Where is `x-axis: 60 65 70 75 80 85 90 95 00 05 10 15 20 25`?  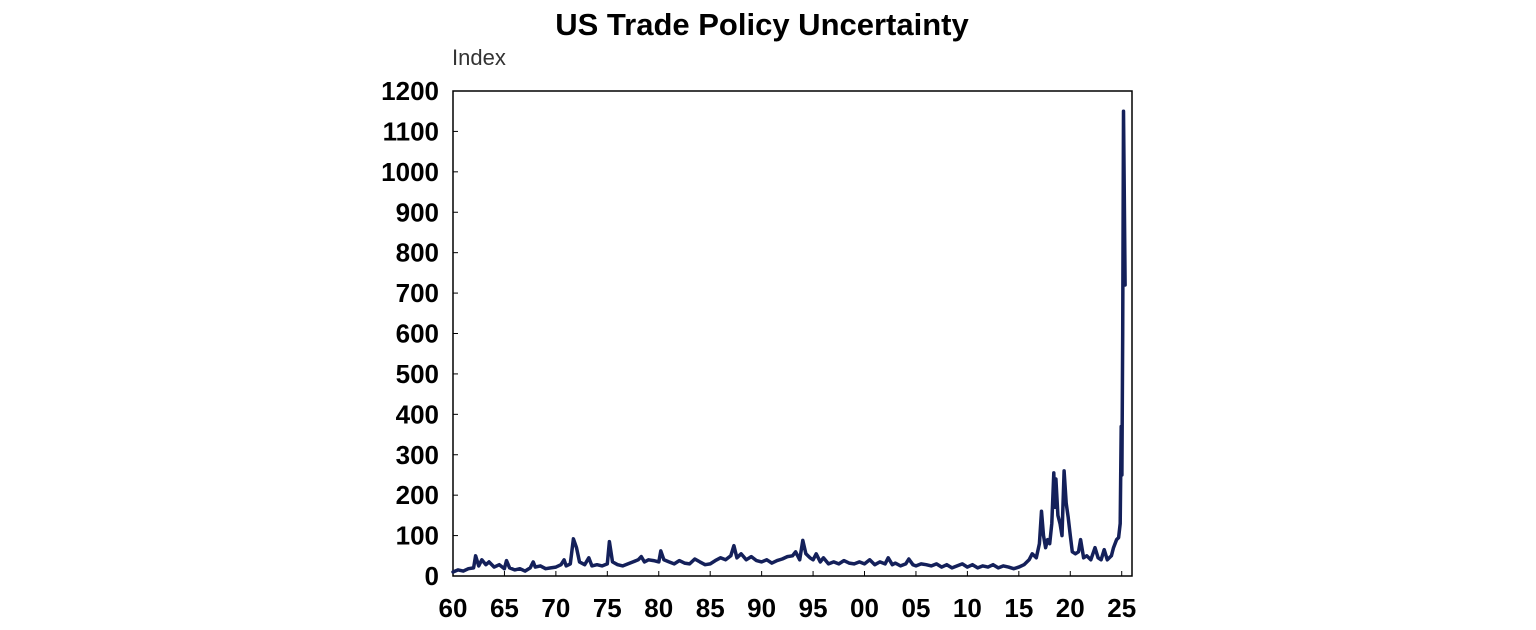
x-axis: 60 65 70 75 80 85 90 95 00 05 10 15 20 25 is located at coordinates (787, 597).